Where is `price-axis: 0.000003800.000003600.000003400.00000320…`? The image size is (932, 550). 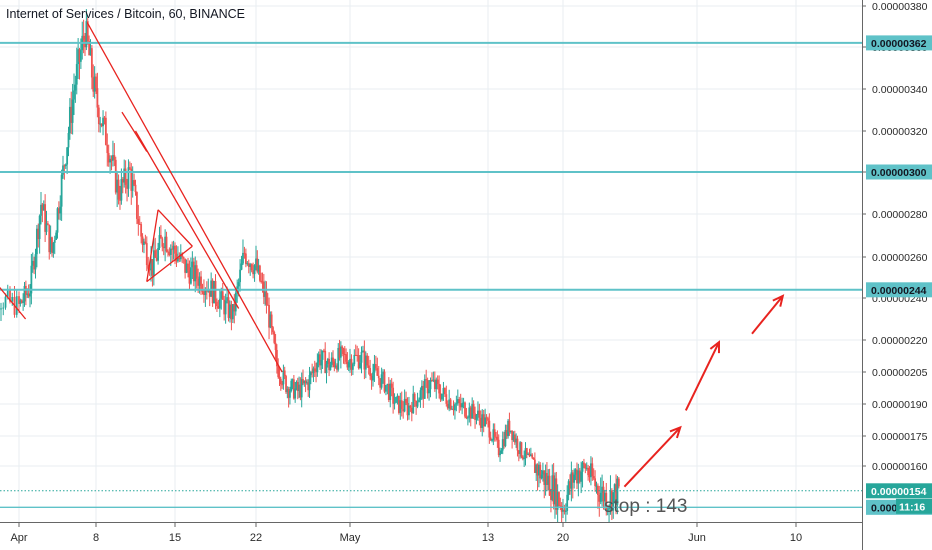
price-axis: 0.000003800.000003600.000003400.00000320… is located at coordinates (897, 275).